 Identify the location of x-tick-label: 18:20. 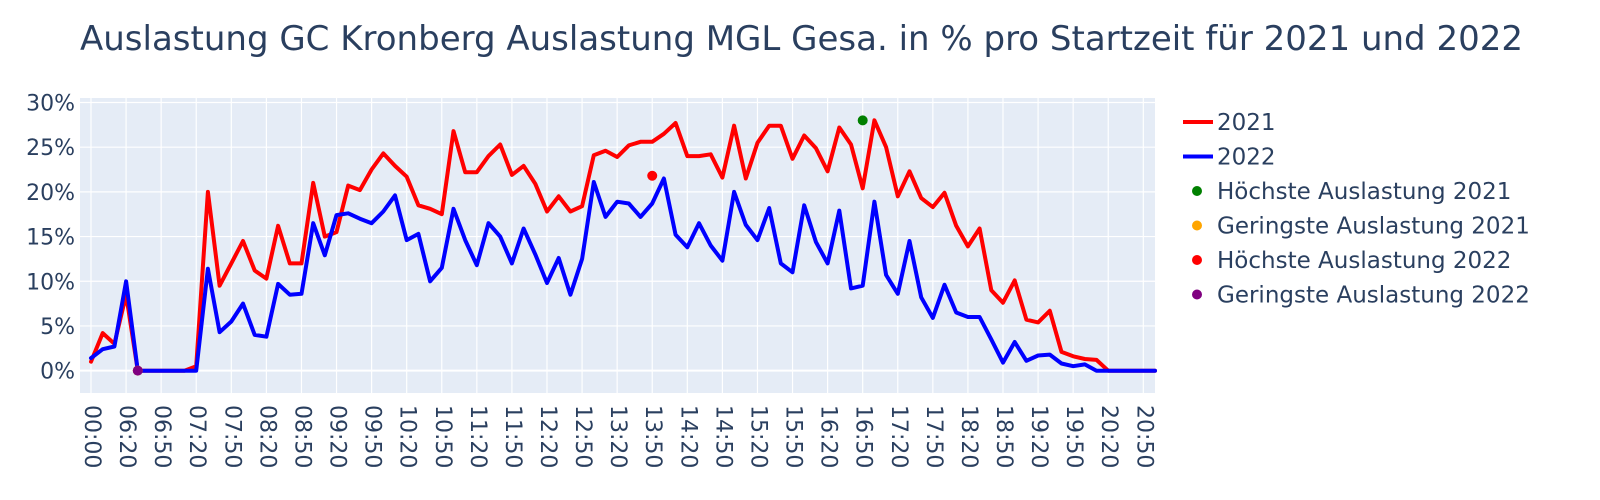
(968, 436).